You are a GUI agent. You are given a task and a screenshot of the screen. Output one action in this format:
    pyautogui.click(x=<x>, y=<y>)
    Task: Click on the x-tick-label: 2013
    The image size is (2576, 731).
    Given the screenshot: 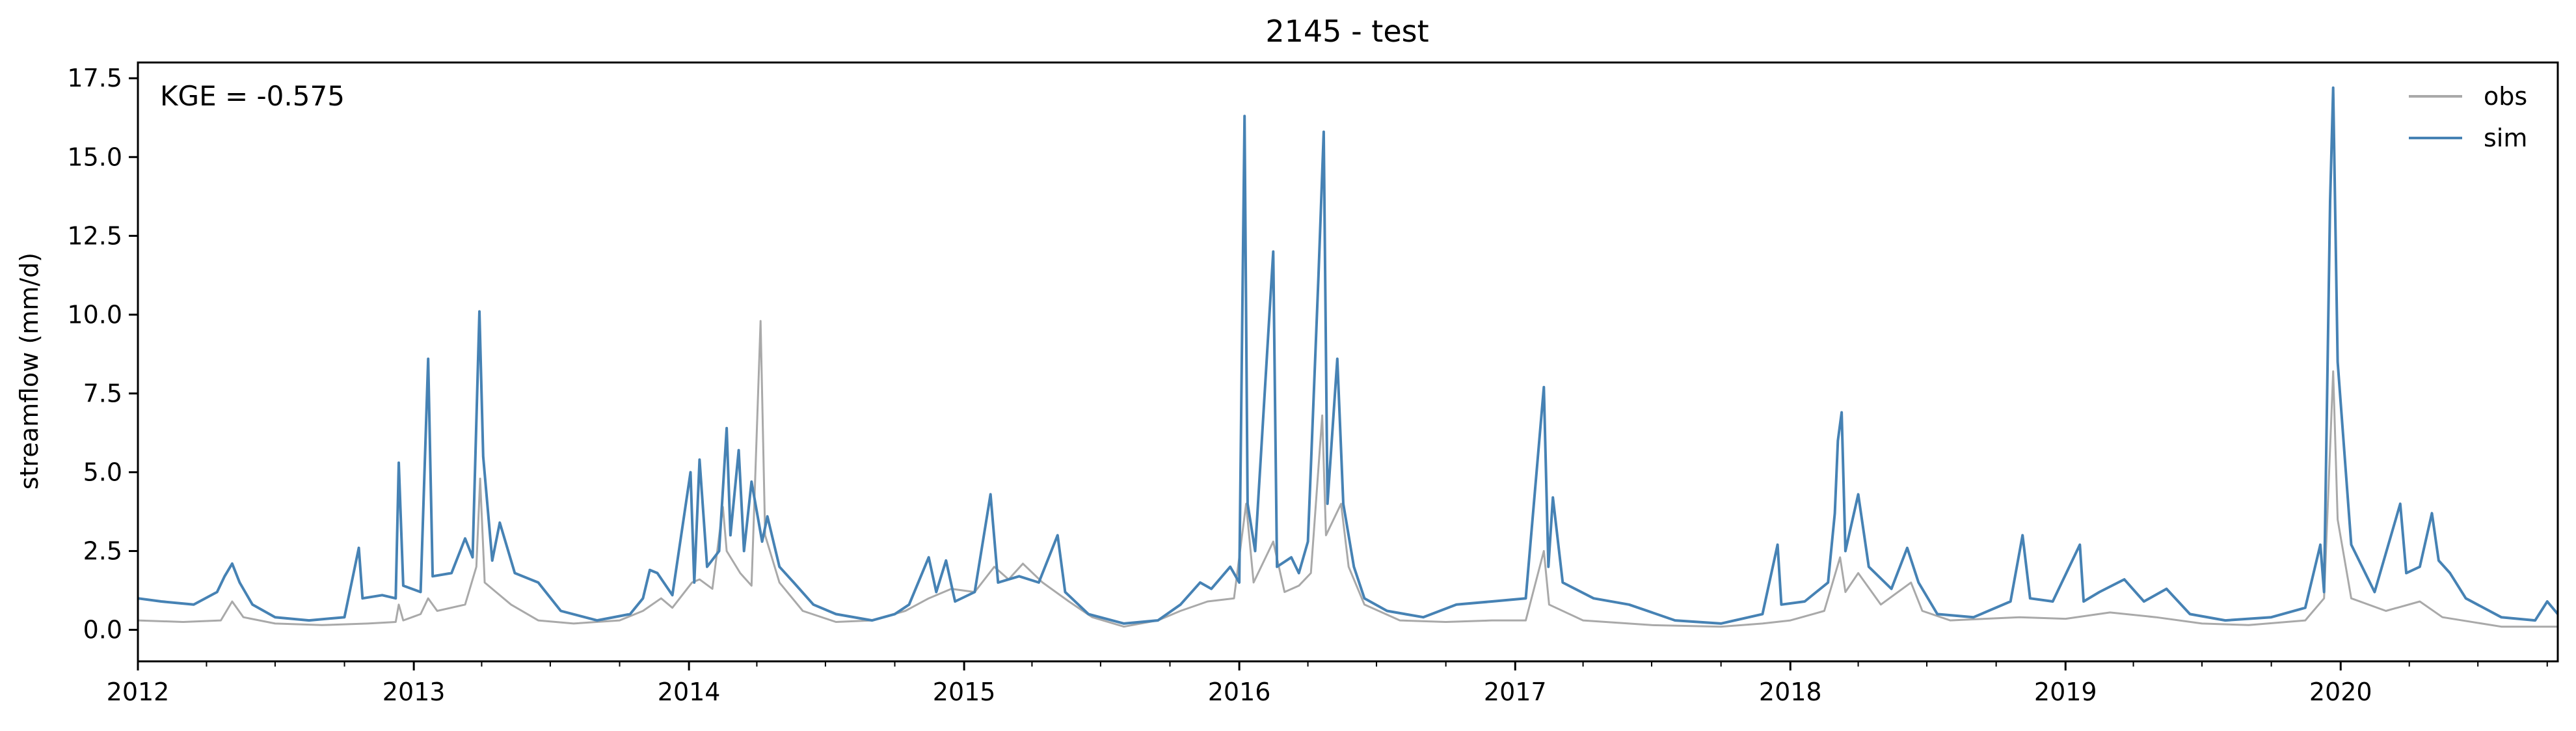 What is the action you would take?
    pyautogui.click(x=414, y=692)
    